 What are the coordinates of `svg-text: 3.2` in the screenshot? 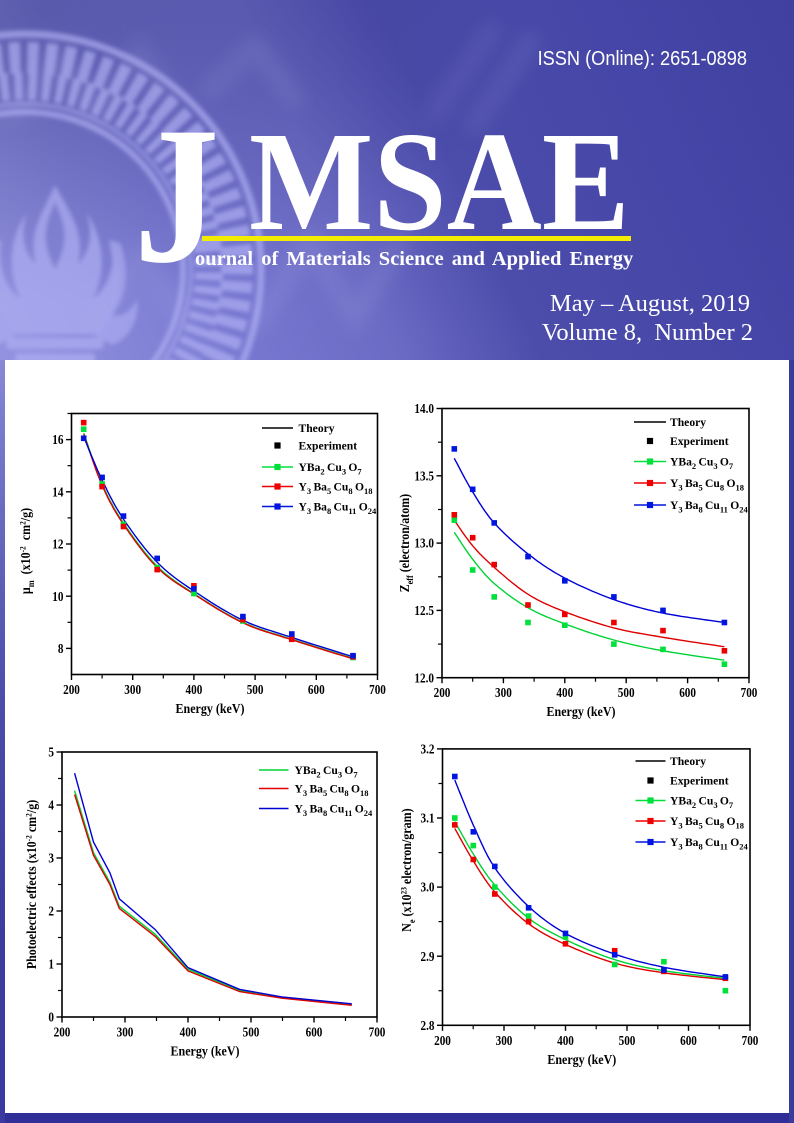 It's located at (428, 749).